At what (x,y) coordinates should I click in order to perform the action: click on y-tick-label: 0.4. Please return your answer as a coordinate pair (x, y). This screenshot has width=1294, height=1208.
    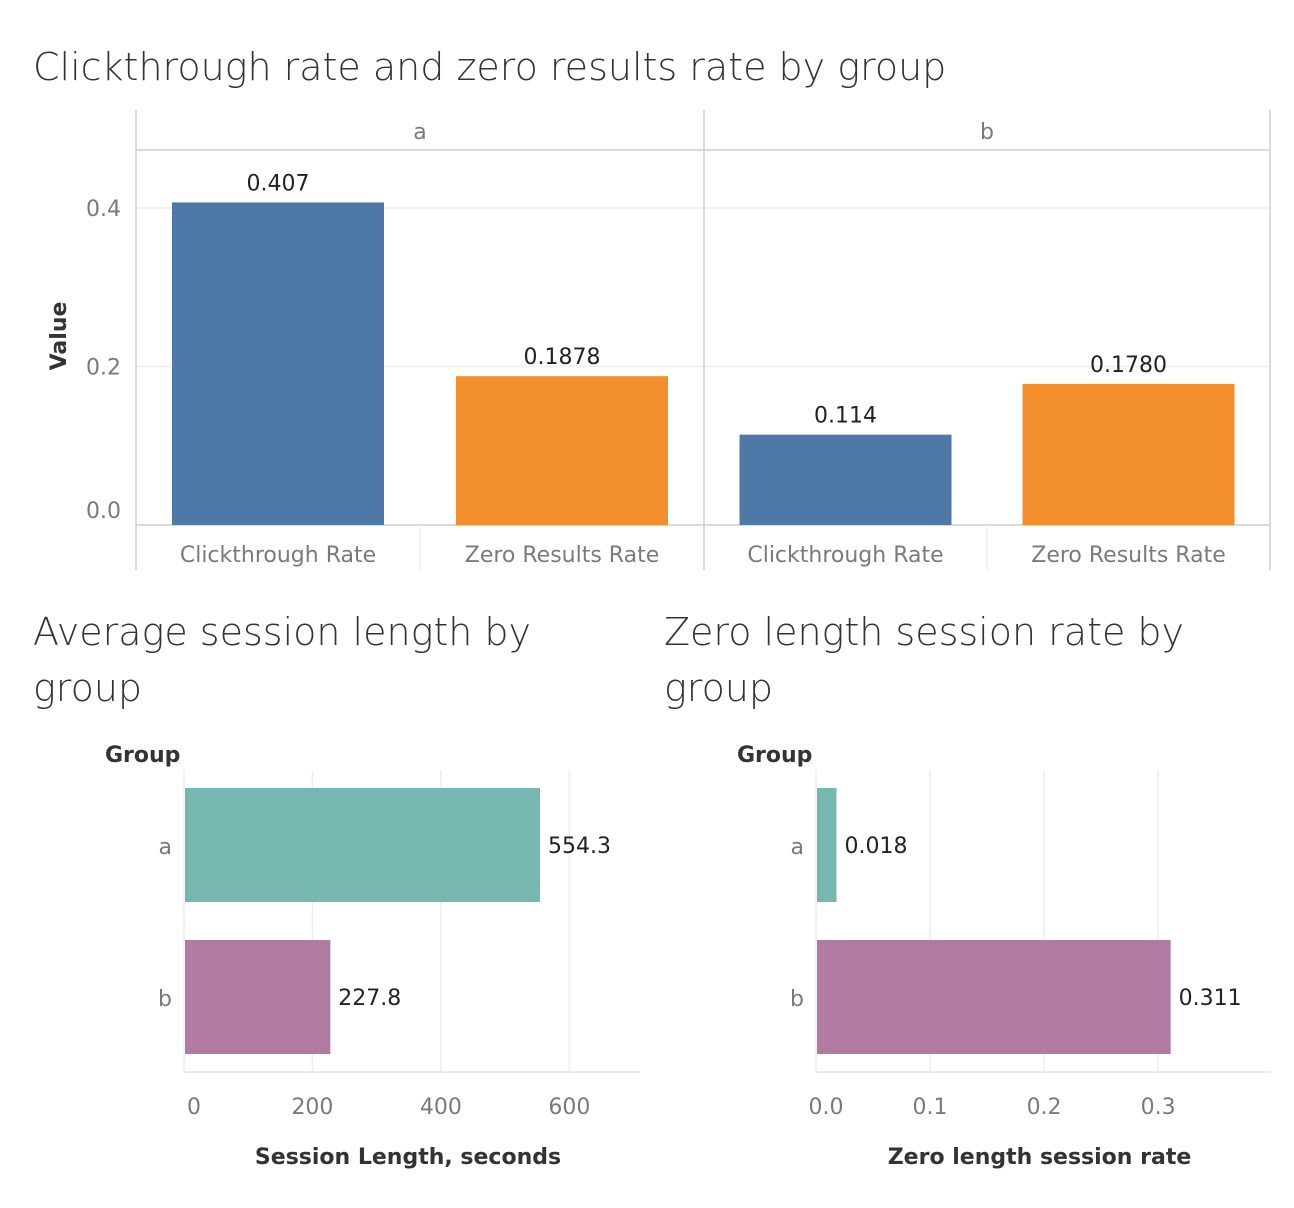
    Looking at the image, I should click on (103, 209).